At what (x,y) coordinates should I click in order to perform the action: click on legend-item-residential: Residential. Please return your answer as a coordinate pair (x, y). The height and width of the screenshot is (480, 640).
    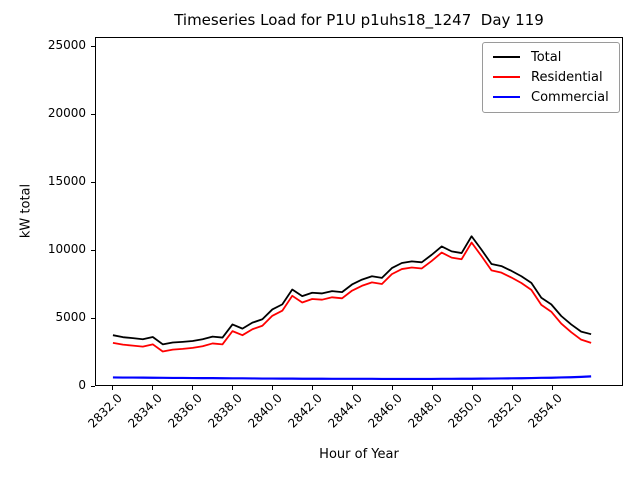
    Looking at the image, I should click on (551, 77).